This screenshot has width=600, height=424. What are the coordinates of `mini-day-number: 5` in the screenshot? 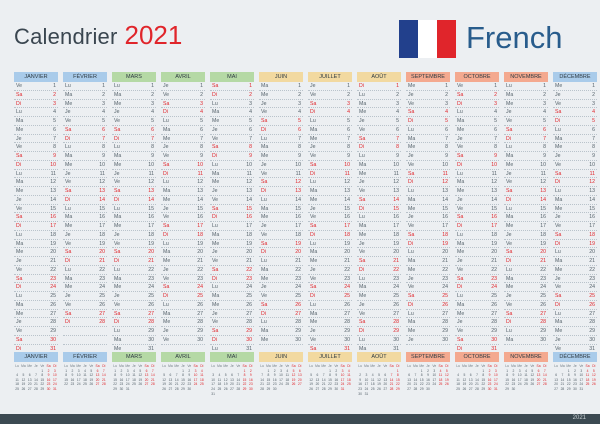 It's located at (91, 370).